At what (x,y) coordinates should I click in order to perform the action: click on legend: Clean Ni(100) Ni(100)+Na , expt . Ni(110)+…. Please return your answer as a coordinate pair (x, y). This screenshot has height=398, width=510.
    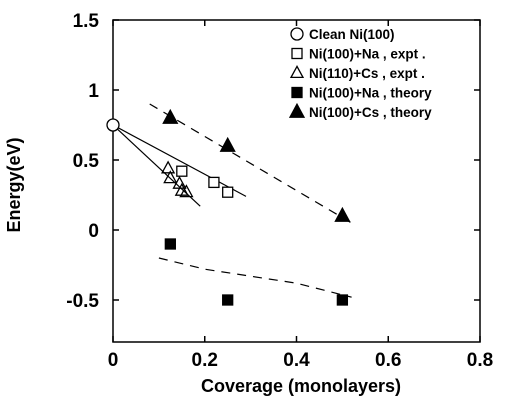
    Looking at the image, I should click on (360, 73).